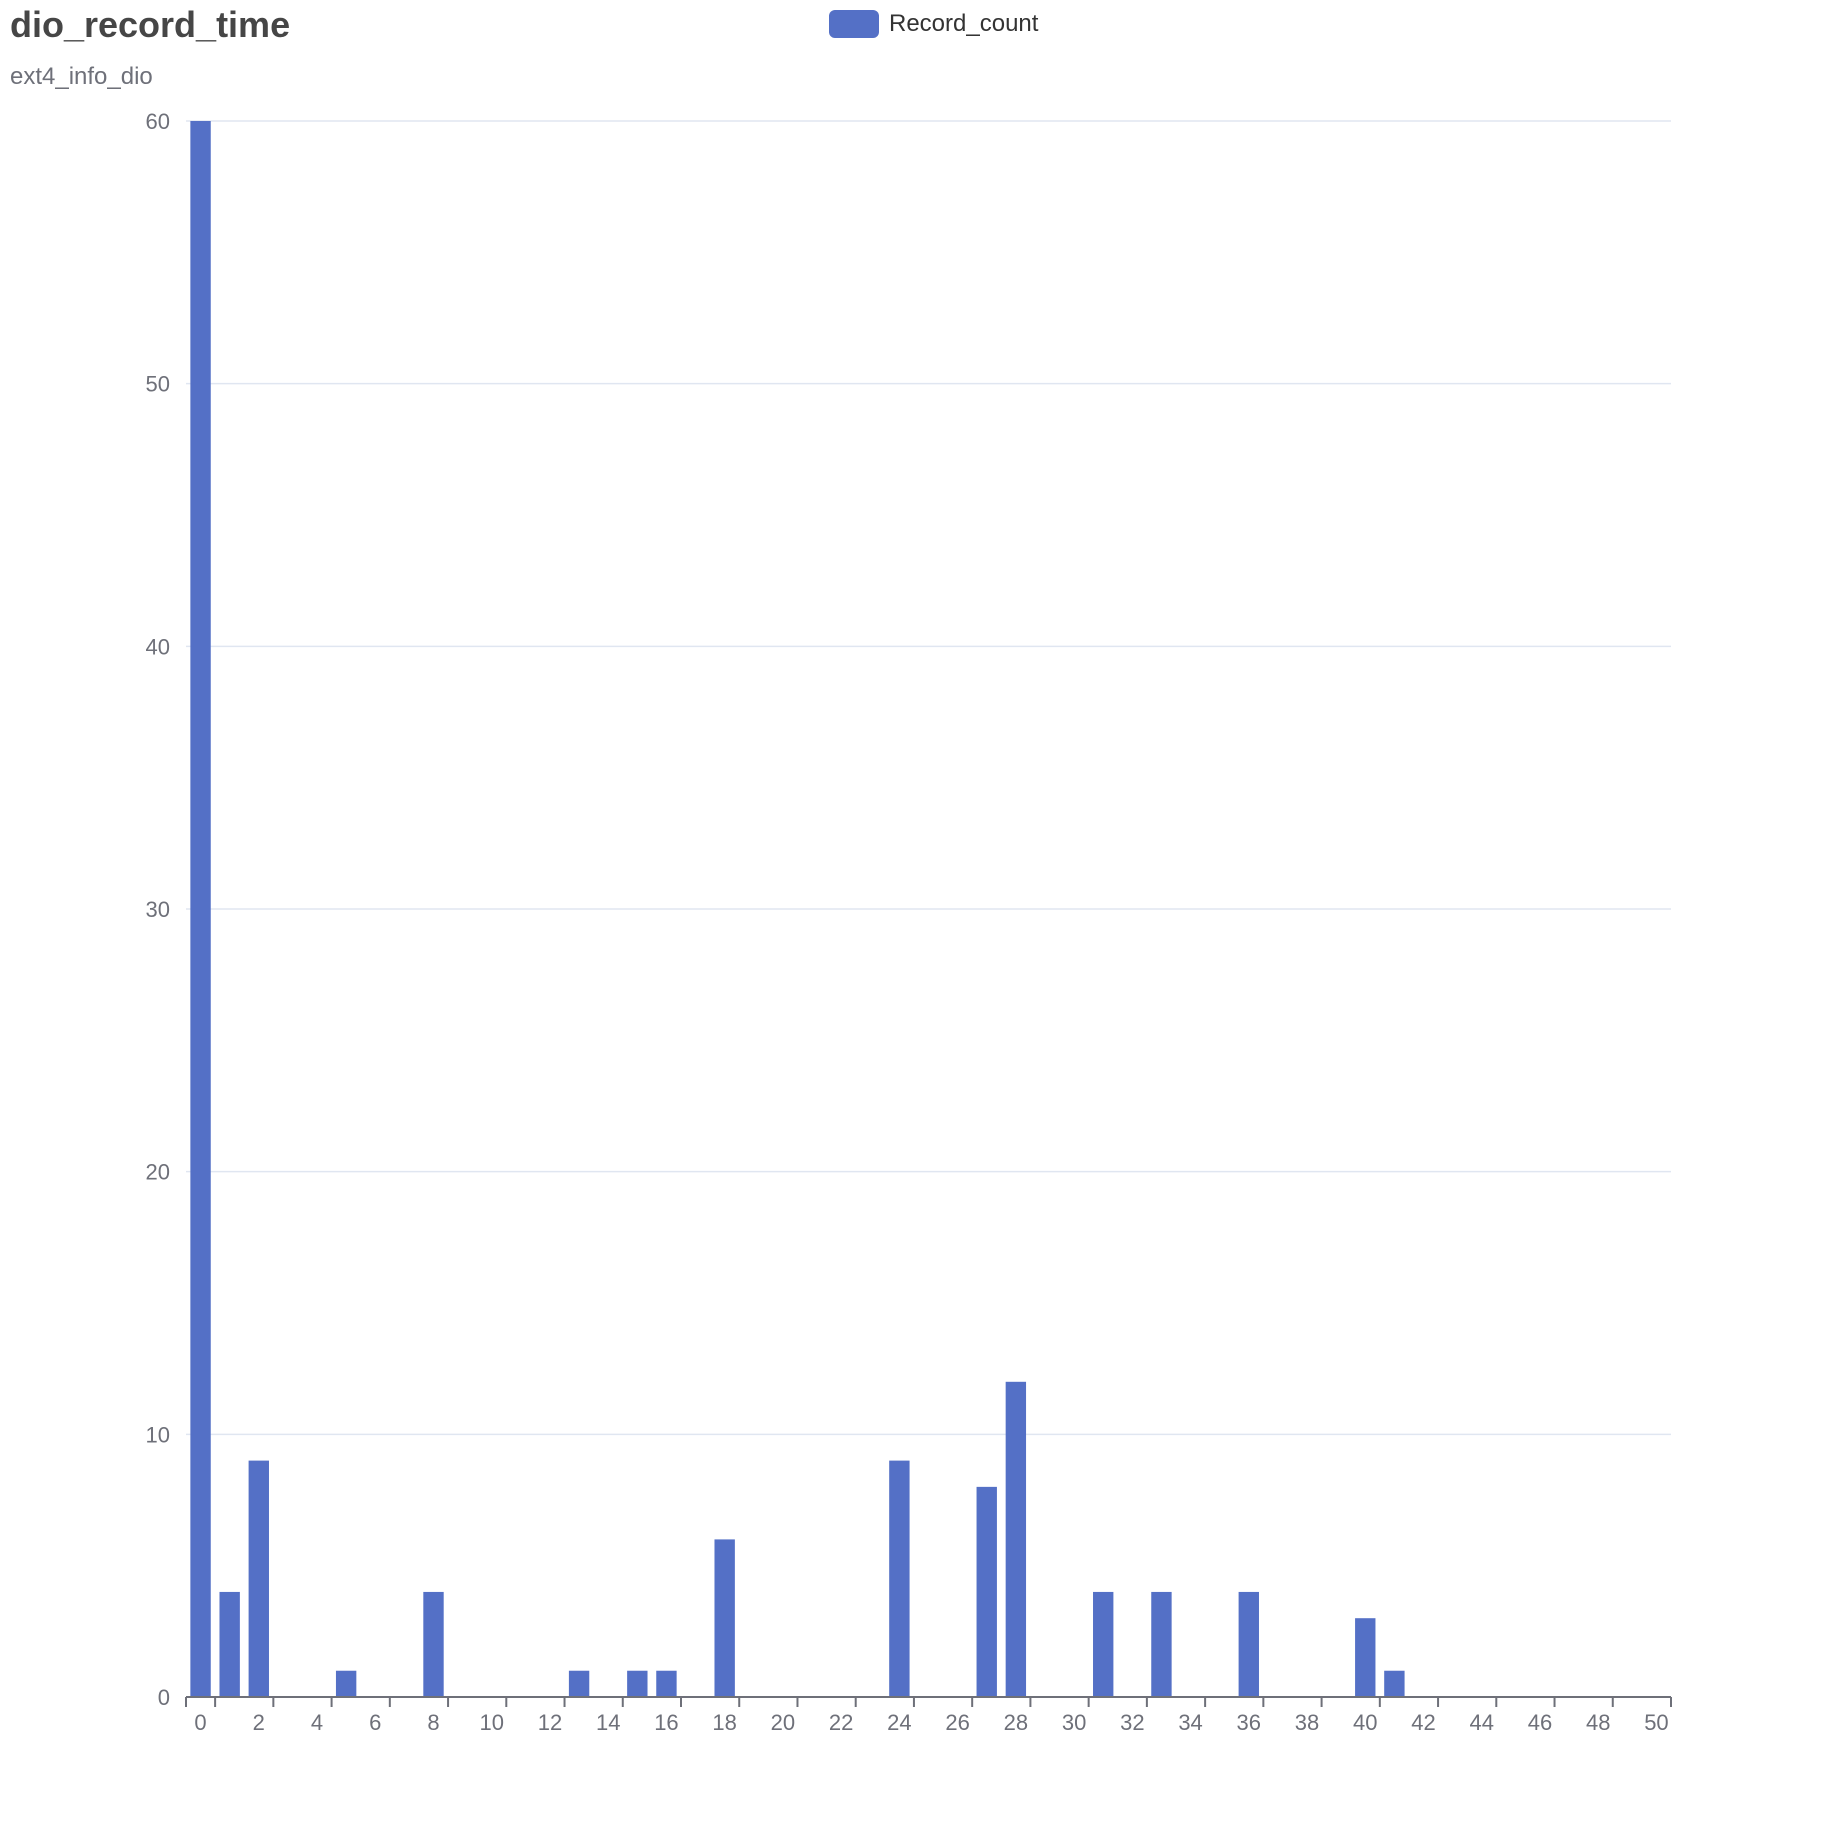 This screenshot has height=1826, width=1846. Describe the element at coordinates (666, 1722) in the screenshot. I see `x-tick-label: 16` at that location.